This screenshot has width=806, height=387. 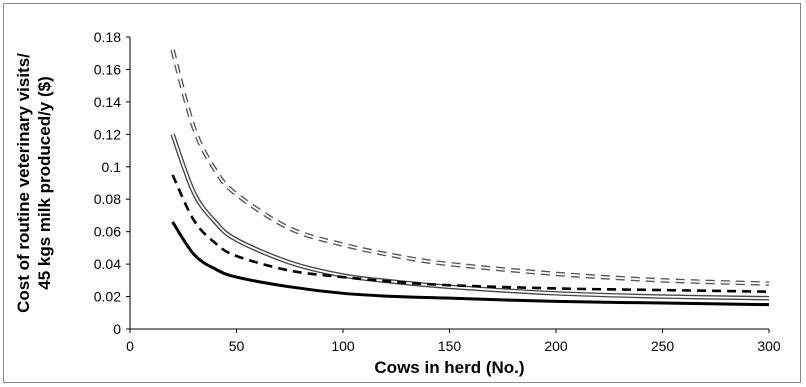 I want to click on y-tick-label: 0.1, so click(x=112, y=167).